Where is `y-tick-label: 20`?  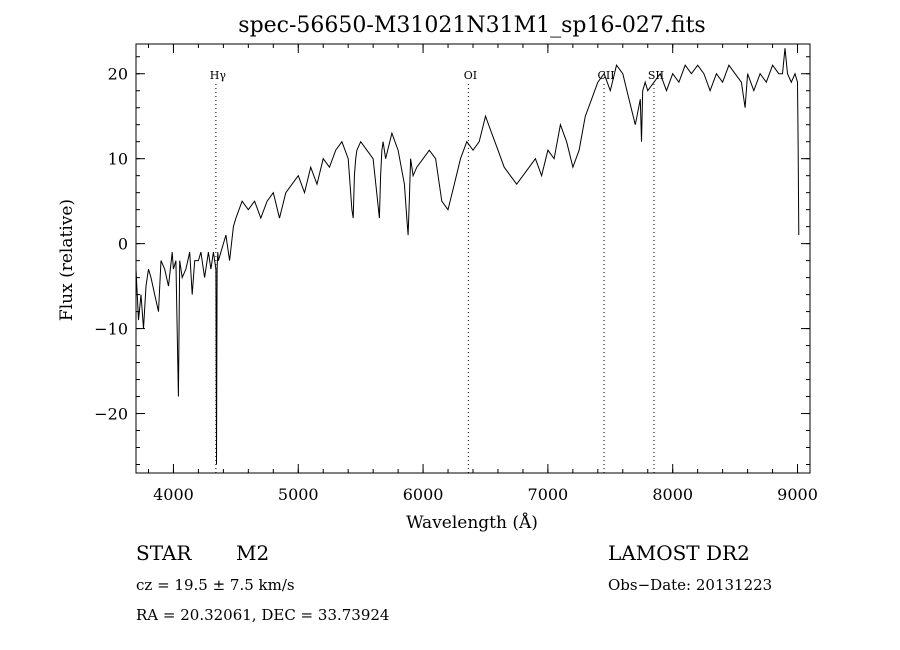
y-tick-label: 20 is located at coordinates (118, 74).